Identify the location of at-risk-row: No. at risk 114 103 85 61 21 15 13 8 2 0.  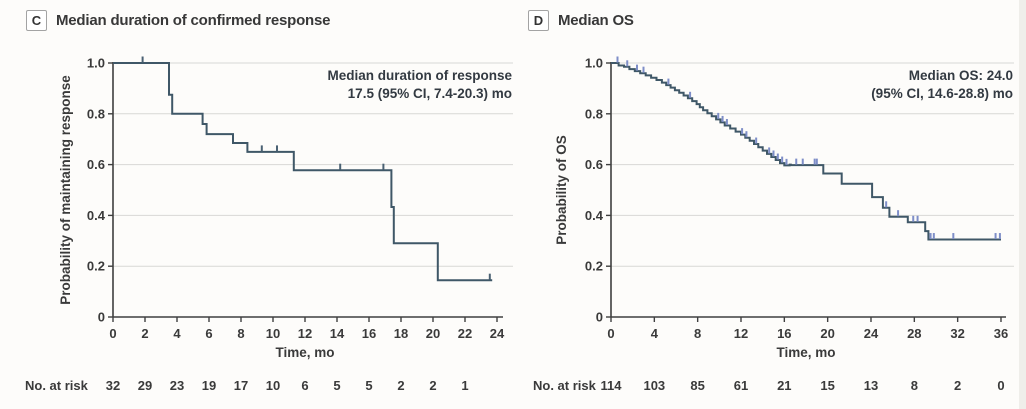
(769, 385).